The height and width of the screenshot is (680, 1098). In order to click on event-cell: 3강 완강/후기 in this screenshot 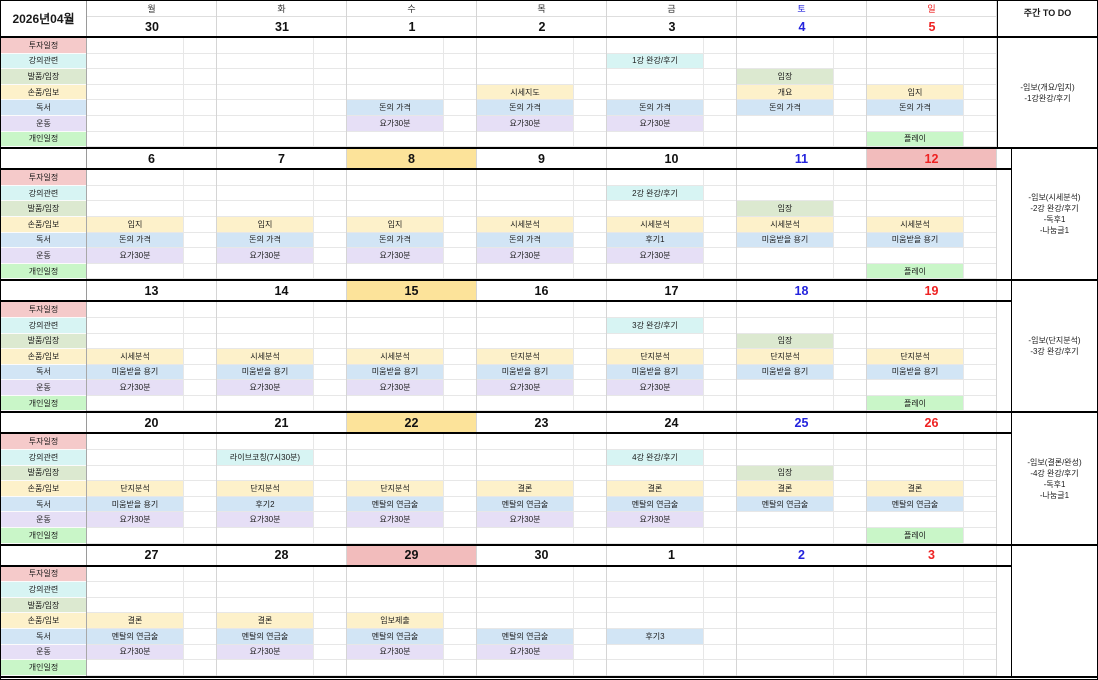, I will do `click(655, 325)`.